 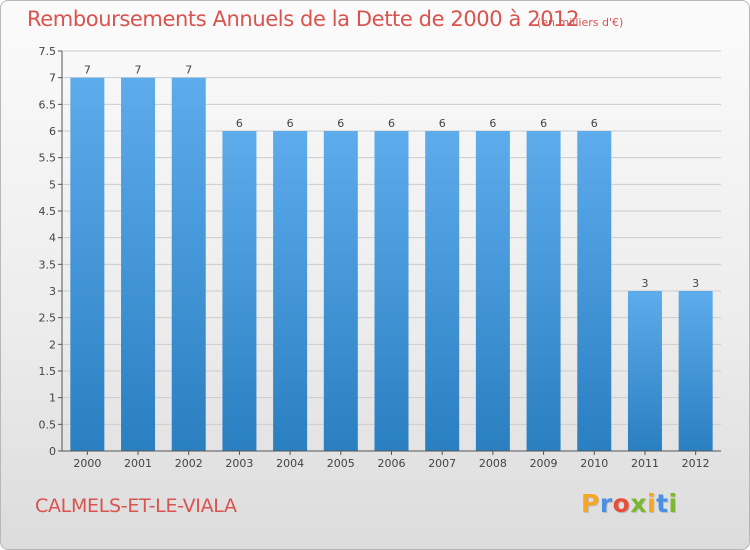 What do you see at coordinates (48, 211) in the screenshot?
I see `y-tick-label: 4.5` at bounding box center [48, 211].